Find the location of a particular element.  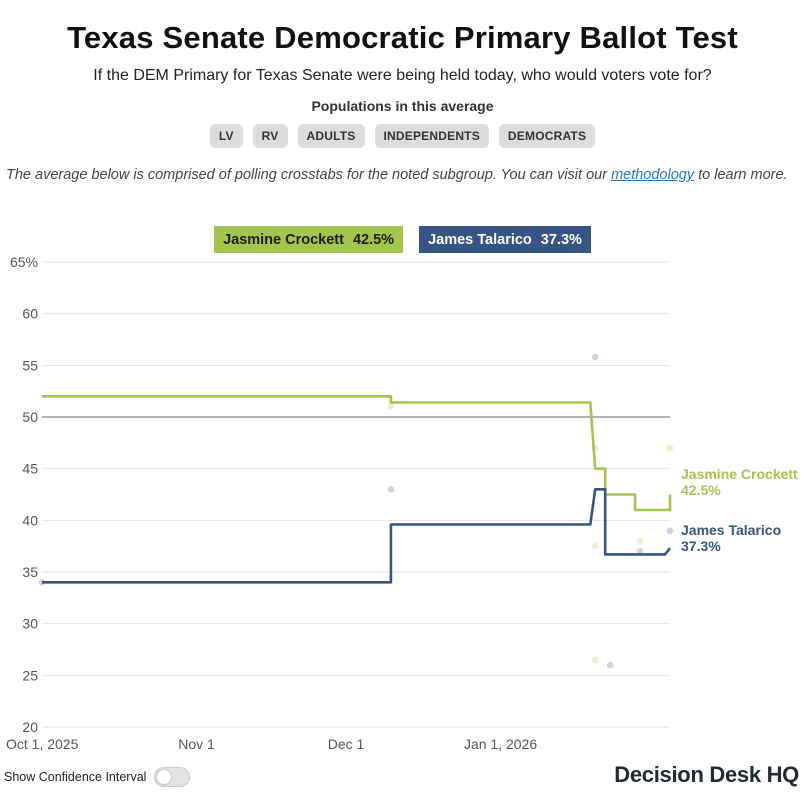

x-tick-label: Jan 1, 2026 is located at coordinates (500, 744).